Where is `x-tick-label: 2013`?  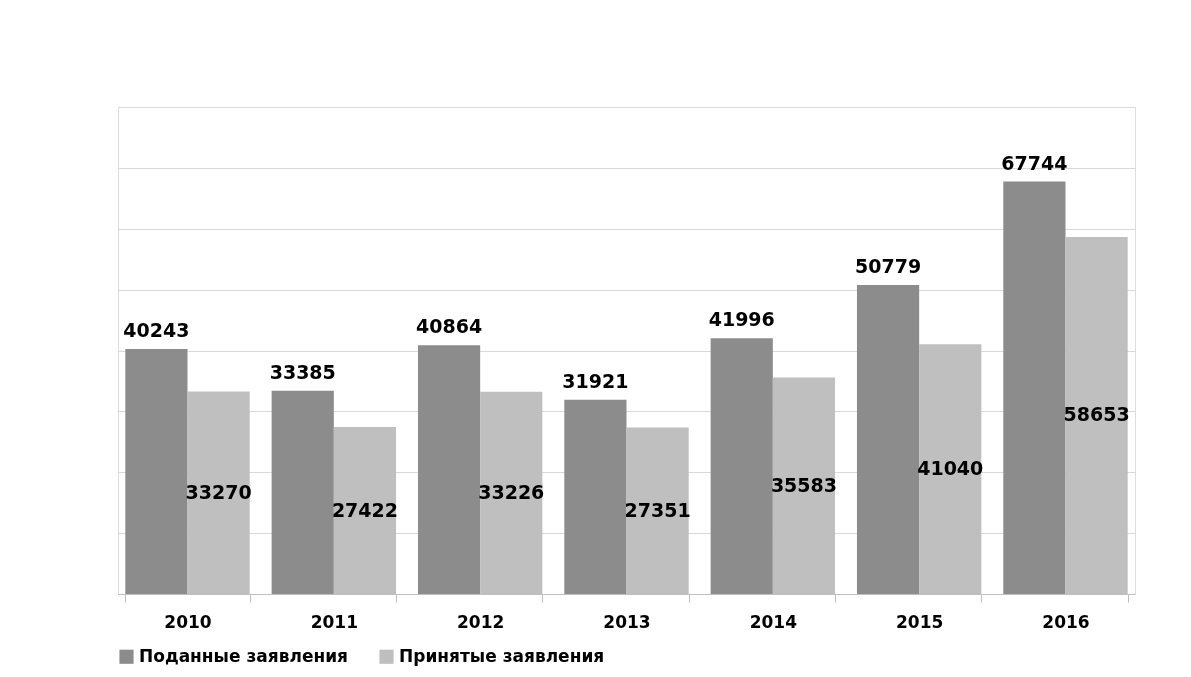 x-tick-label: 2013 is located at coordinates (627, 621).